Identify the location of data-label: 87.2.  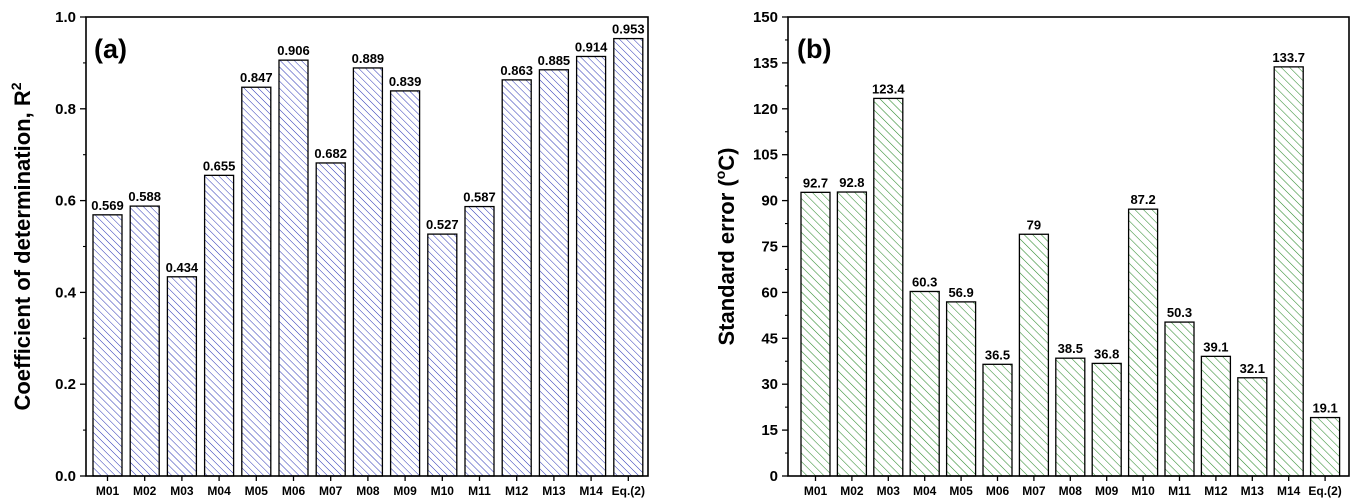
(1142, 199).